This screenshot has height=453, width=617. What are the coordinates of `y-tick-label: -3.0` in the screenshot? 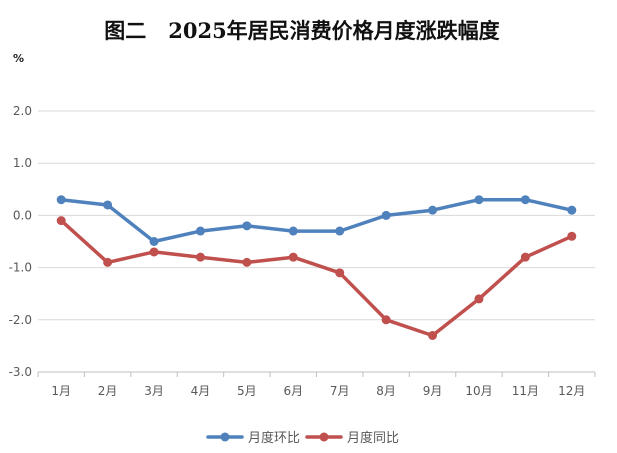 It's located at (20, 372).